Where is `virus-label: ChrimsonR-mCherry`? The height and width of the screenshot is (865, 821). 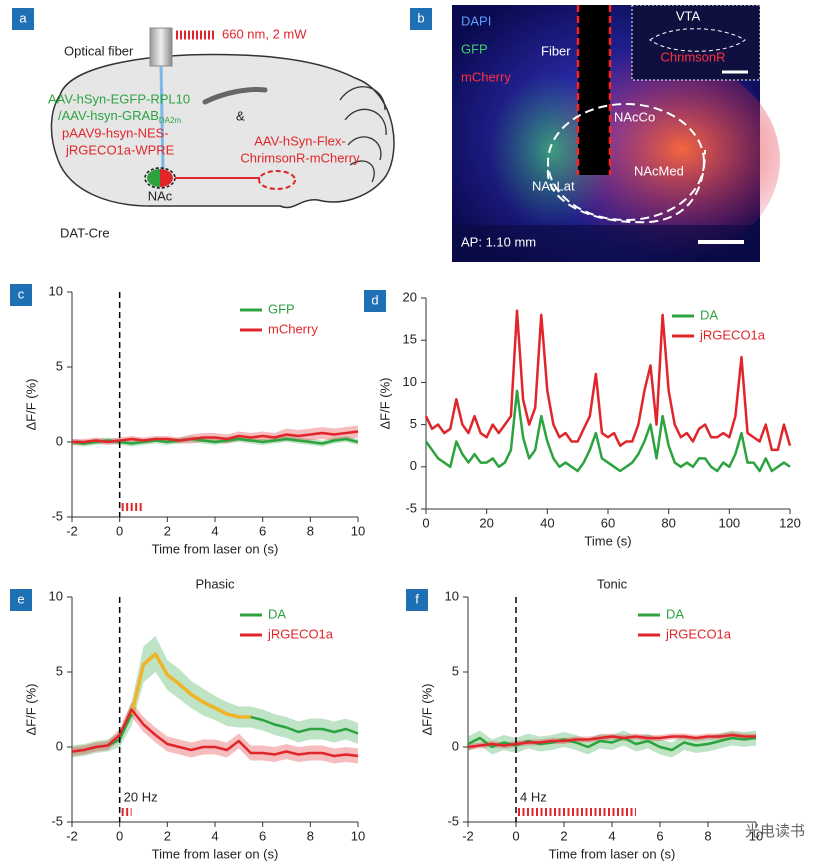 virus-label: ChrimsonR-mCherry is located at coordinates (300, 157).